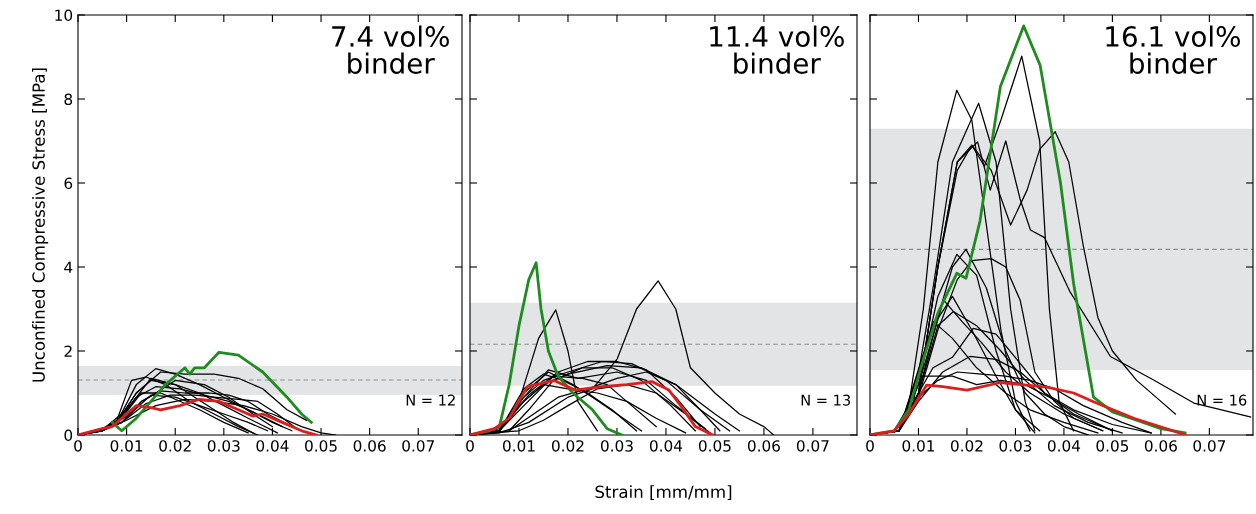 This screenshot has height=514, width=1256. Describe the element at coordinates (1173, 49) in the screenshot. I see `text: 16.1 vol% binder` at that location.